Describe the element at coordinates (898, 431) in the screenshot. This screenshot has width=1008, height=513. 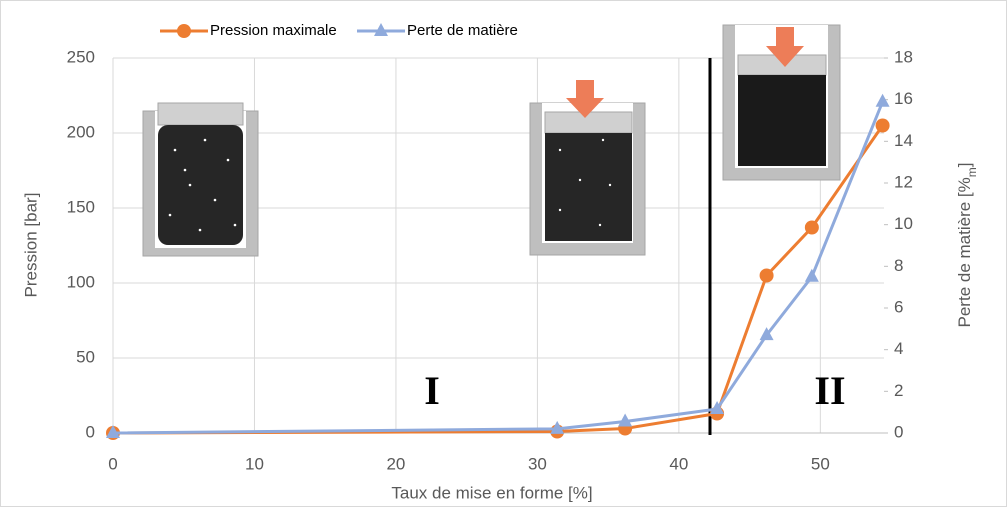
I see `y2-tick-label: 0` at that location.